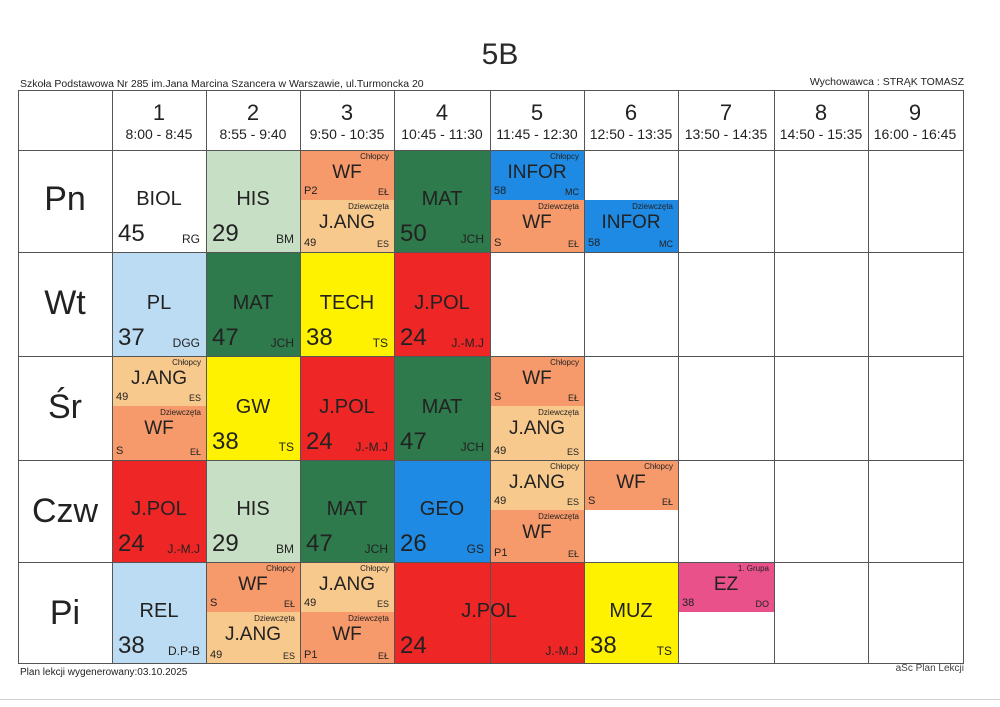  I want to click on period-number-7: 7, so click(726, 112).